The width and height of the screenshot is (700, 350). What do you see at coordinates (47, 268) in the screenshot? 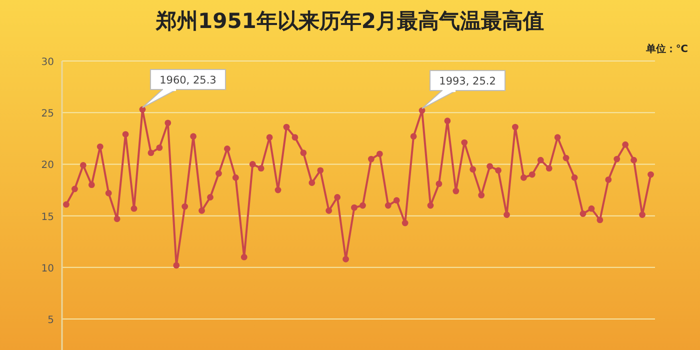
I see `y-tick-label: 10` at bounding box center [47, 268].